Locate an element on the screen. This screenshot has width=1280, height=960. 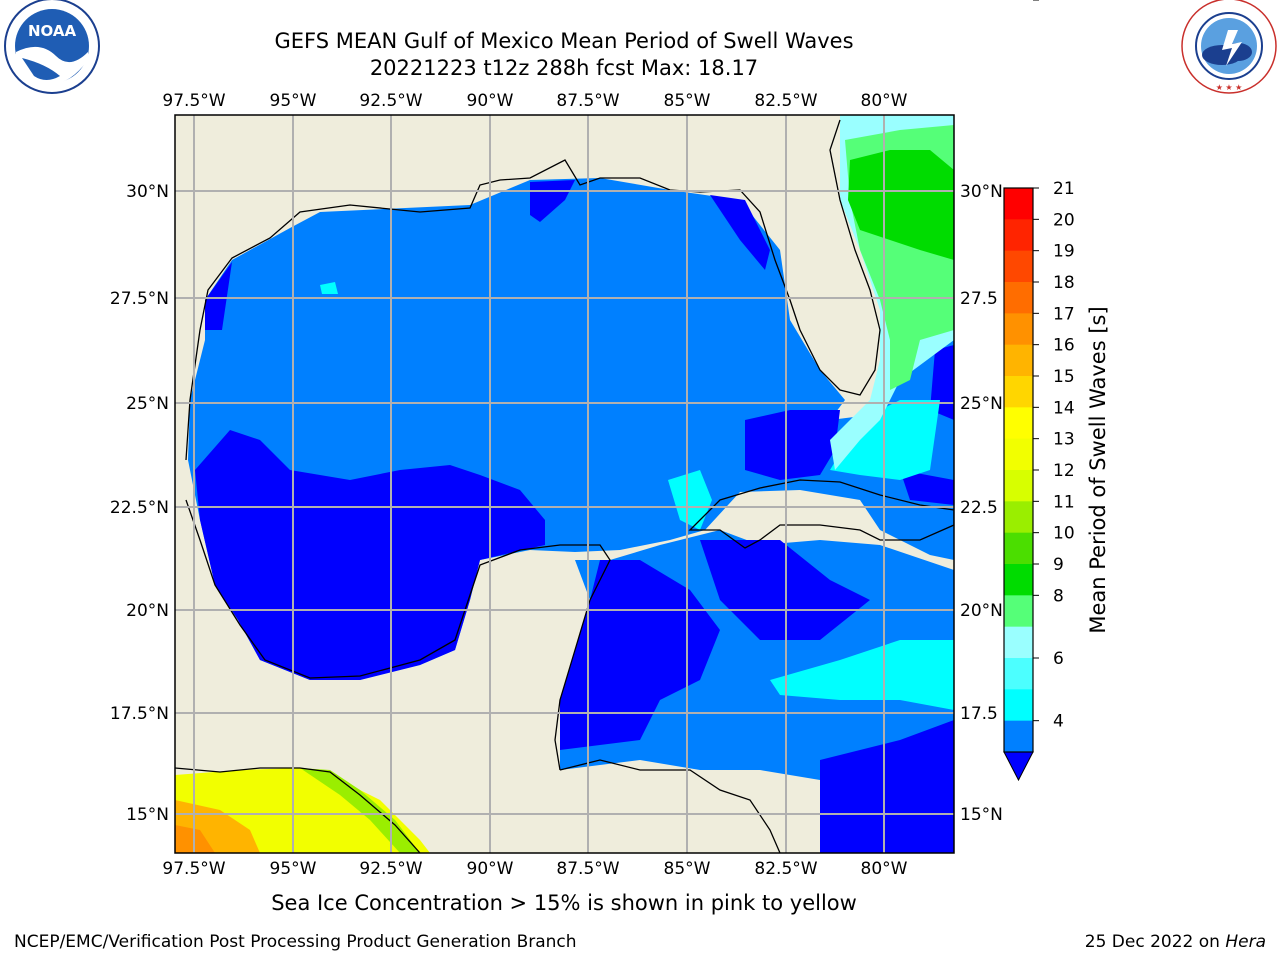
lat-label: 27.5 is located at coordinates (979, 299).